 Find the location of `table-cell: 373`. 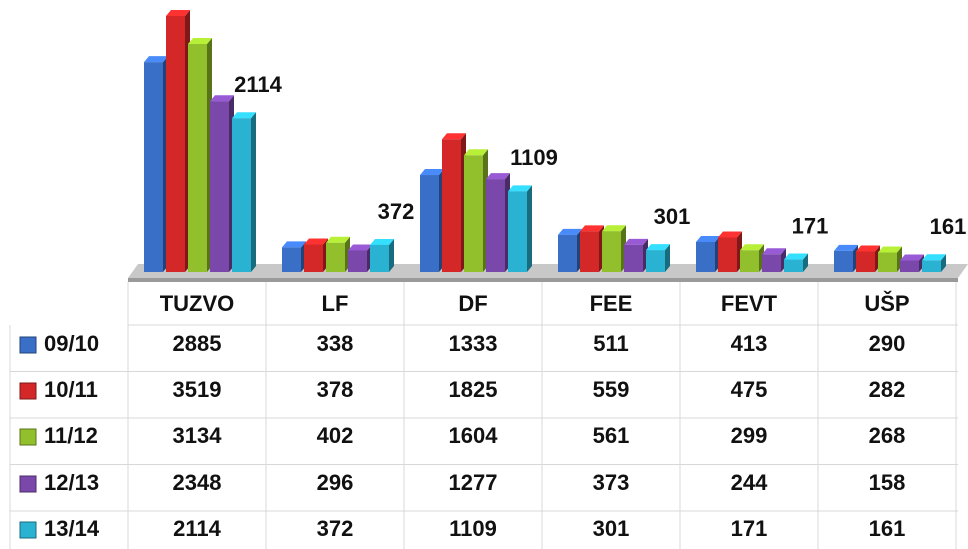

table-cell: 373 is located at coordinates (611, 482).